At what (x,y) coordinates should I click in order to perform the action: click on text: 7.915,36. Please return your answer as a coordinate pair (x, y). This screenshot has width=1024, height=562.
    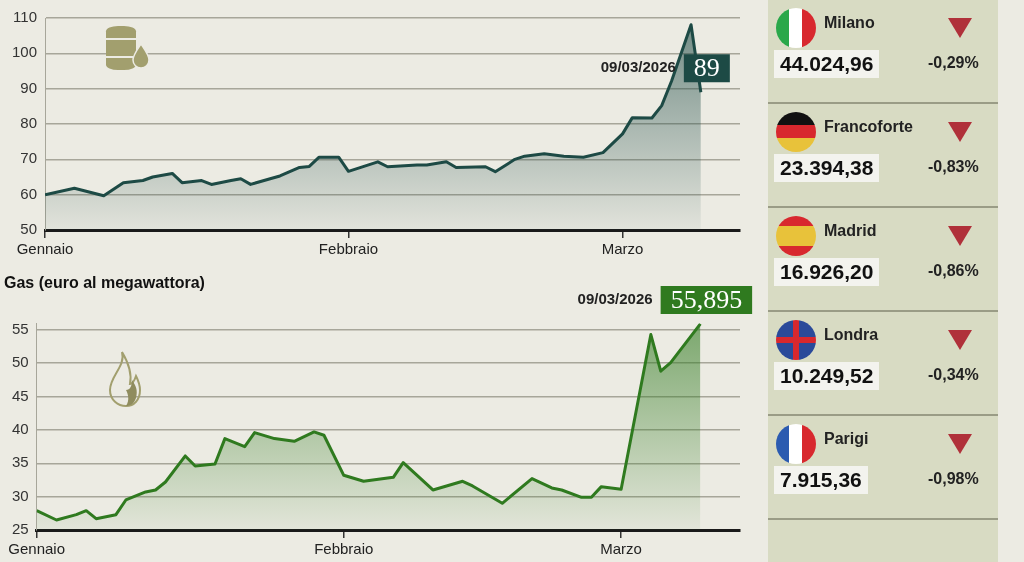
    Looking at the image, I should click on (821, 480).